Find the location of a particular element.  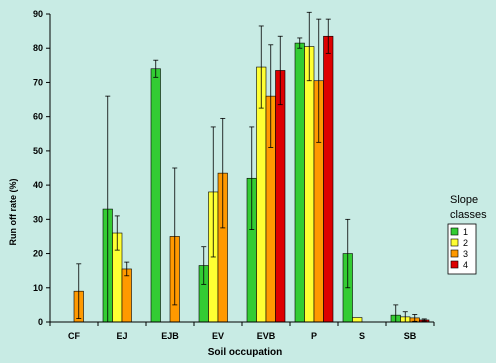

bar-series-1-EJB is located at coordinates (155, 195).